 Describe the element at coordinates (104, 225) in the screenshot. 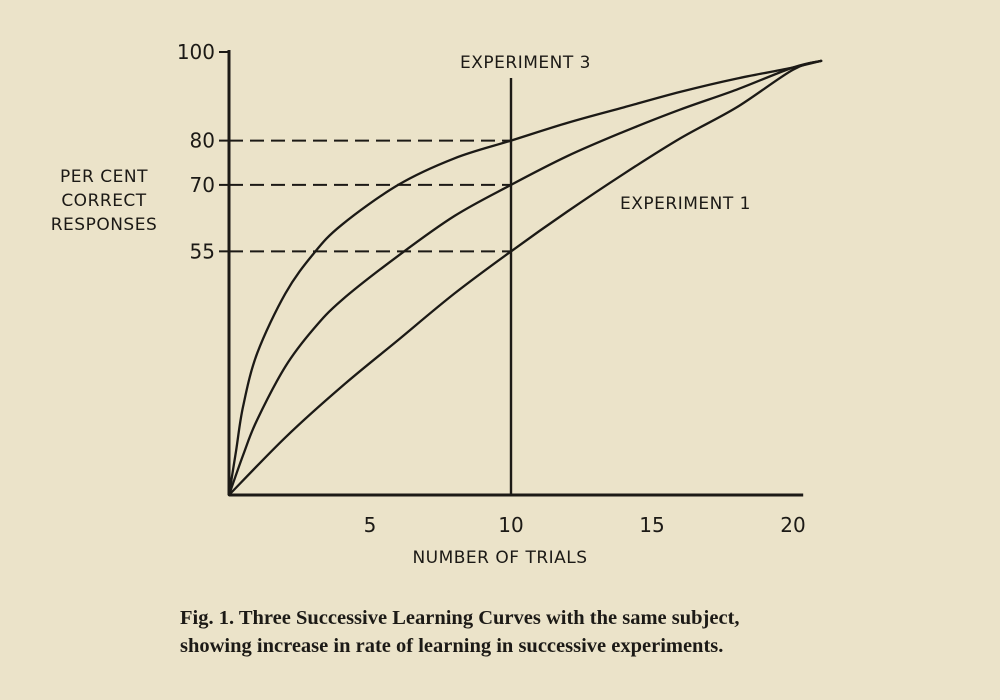

I see `y-axis-label-line-3: RESPONSES` at that location.